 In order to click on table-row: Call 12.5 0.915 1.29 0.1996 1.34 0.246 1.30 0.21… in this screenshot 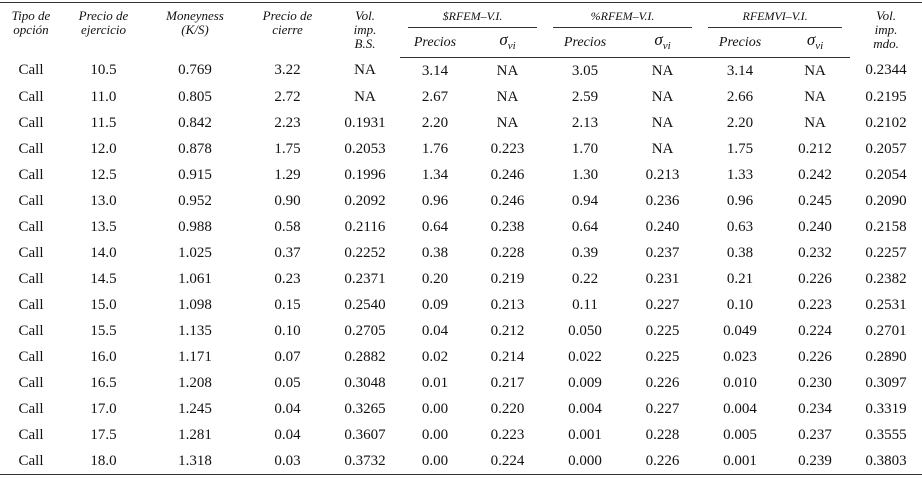, I will do `click(461, 175)`.